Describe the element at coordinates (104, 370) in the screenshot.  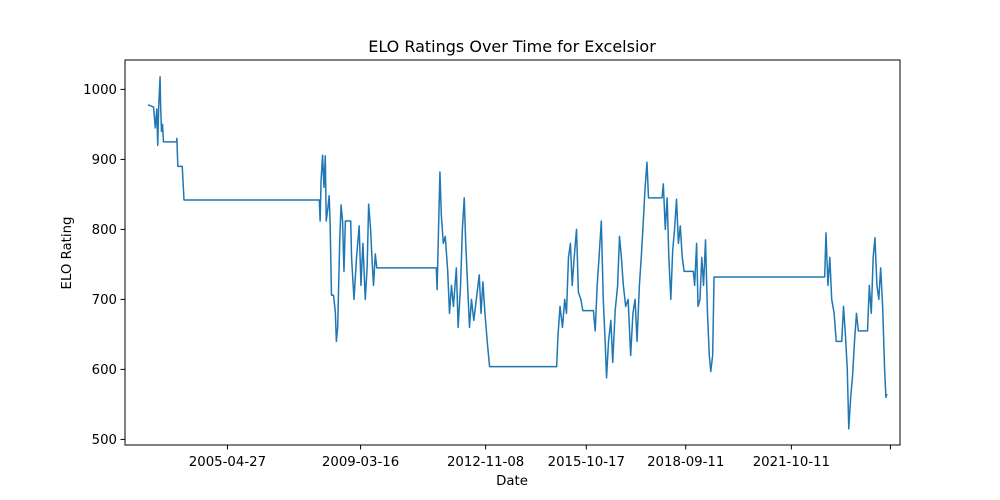
I see `y-tick-label: 600` at that location.